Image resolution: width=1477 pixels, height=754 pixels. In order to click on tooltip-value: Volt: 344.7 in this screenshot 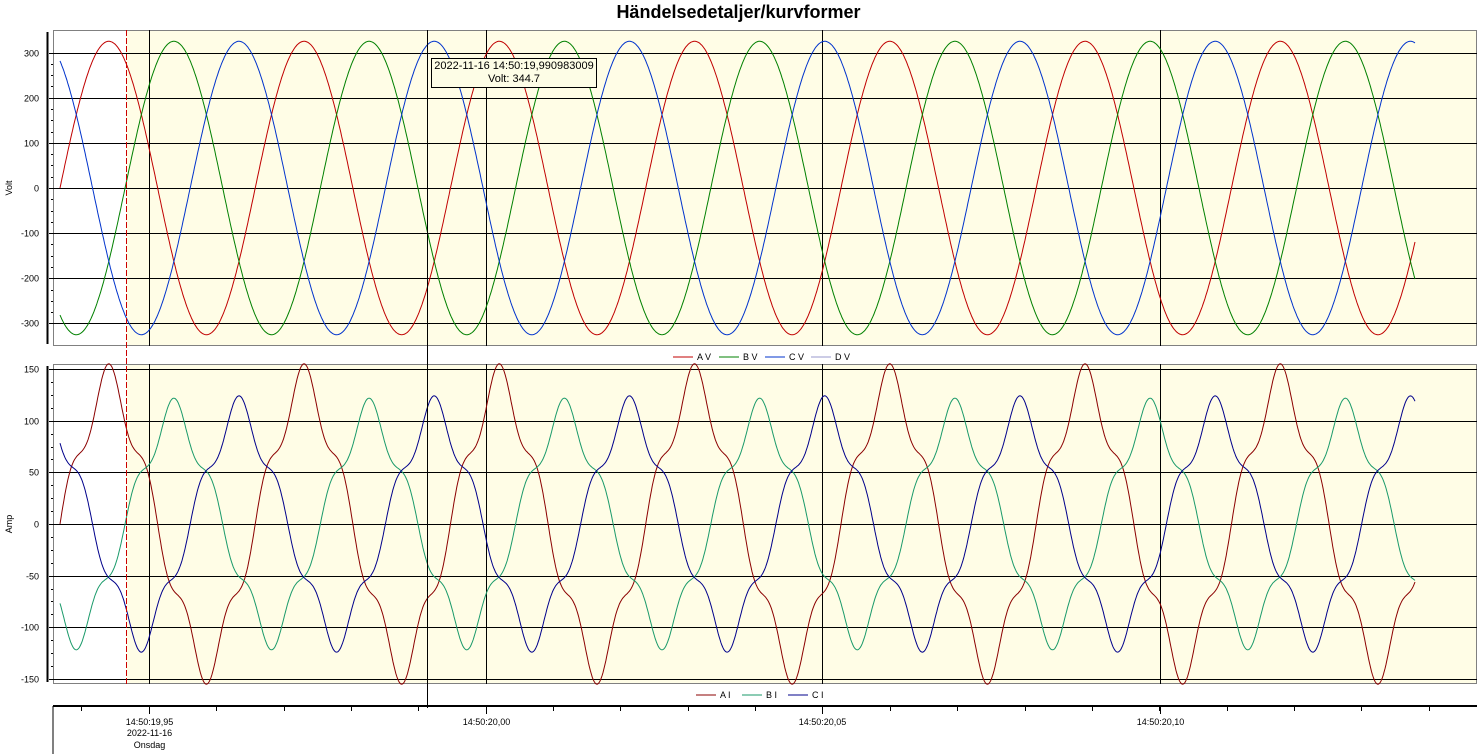, I will do `click(514, 79)`.